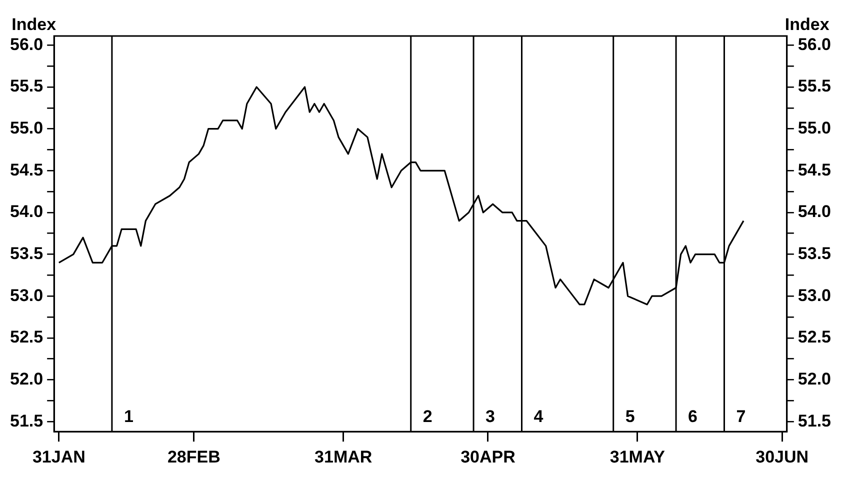 The width and height of the screenshot is (841, 480). Describe the element at coordinates (815, 253) in the screenshot. I see `y2-tick-label: 53.5` at that location.